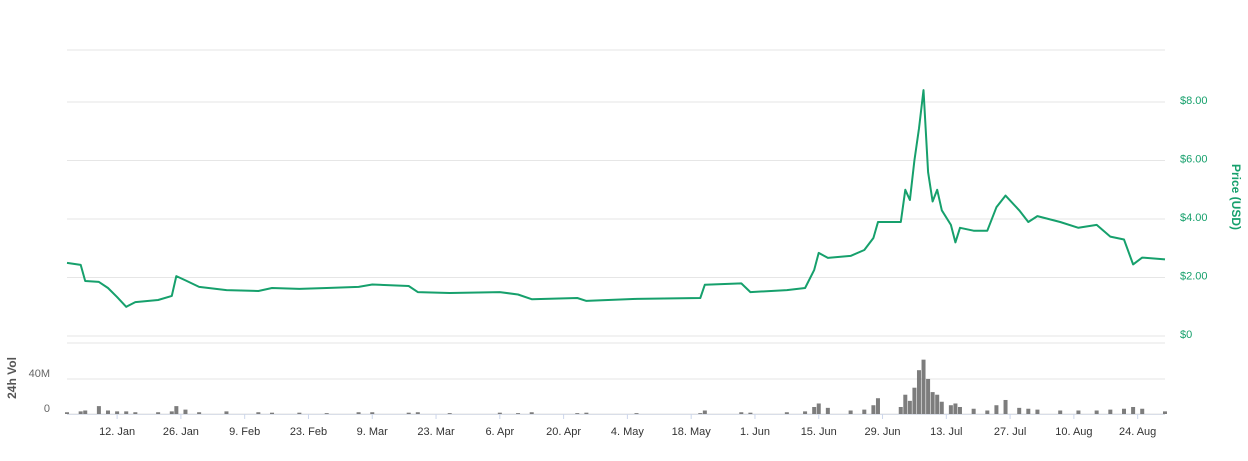  What do you see at coordinates (819, 432) in the screenshot?
I see `x-tick-label: 15. Jun` at bounding box center [819, 432].